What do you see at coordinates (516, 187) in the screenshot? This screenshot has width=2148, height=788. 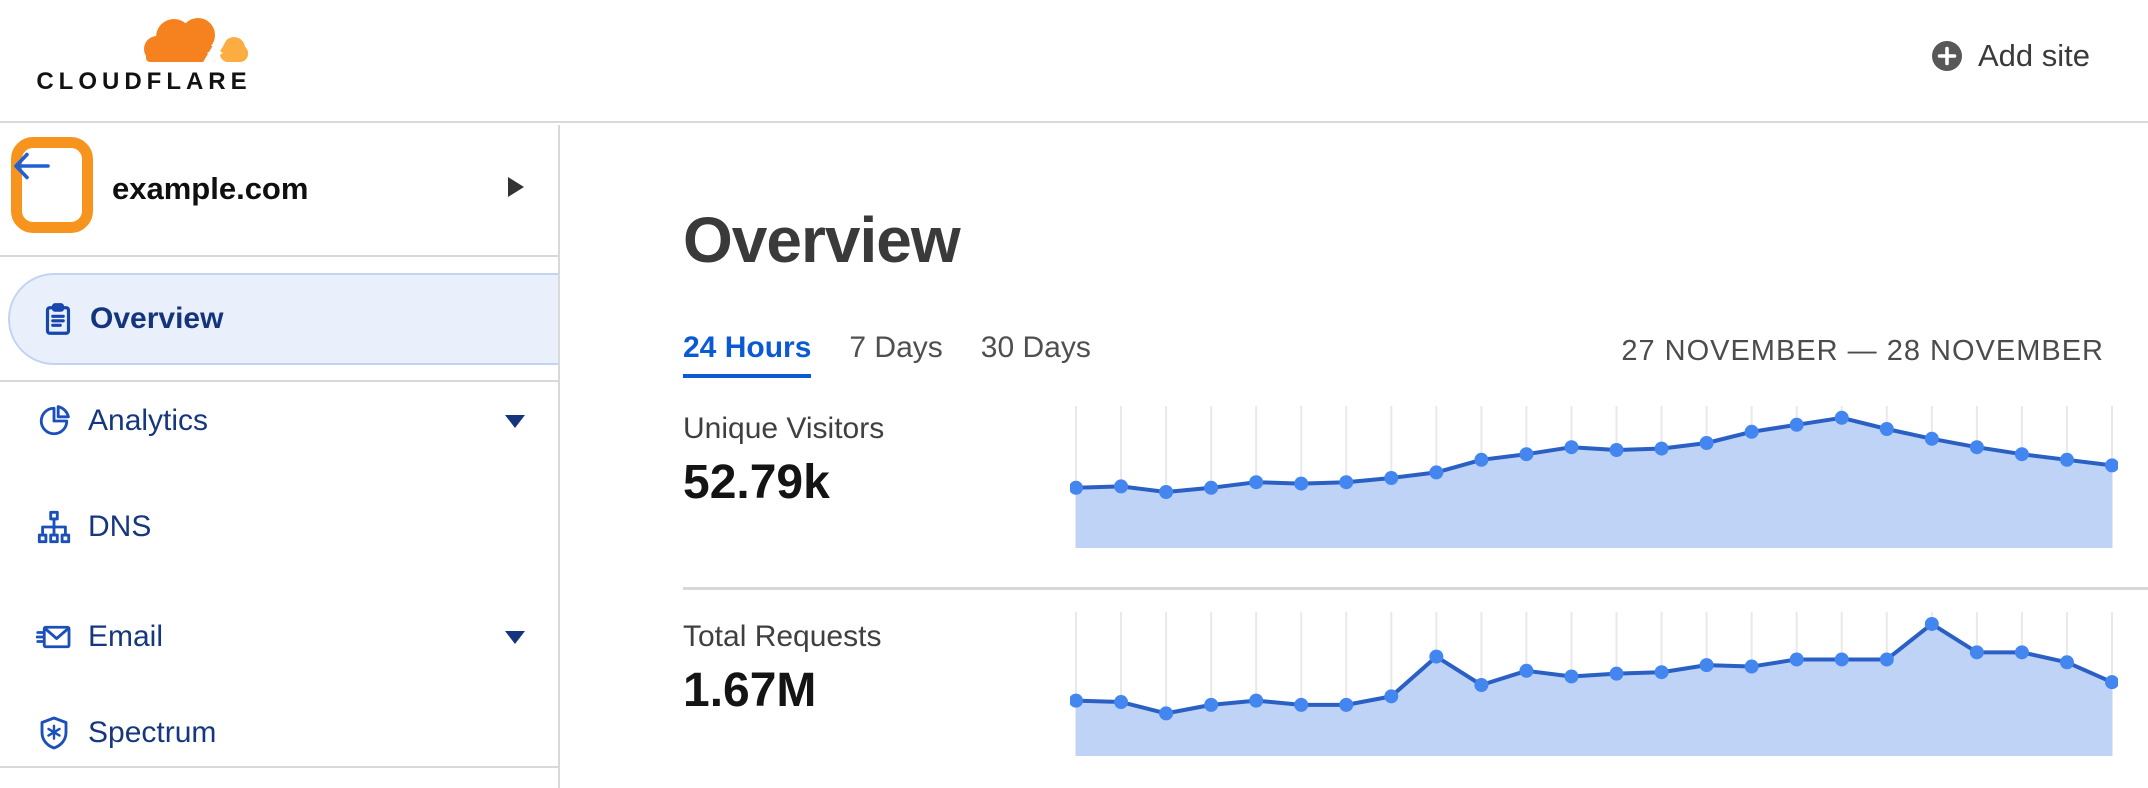 I see `chevron-right-icon` at bounding box center [516, 187].